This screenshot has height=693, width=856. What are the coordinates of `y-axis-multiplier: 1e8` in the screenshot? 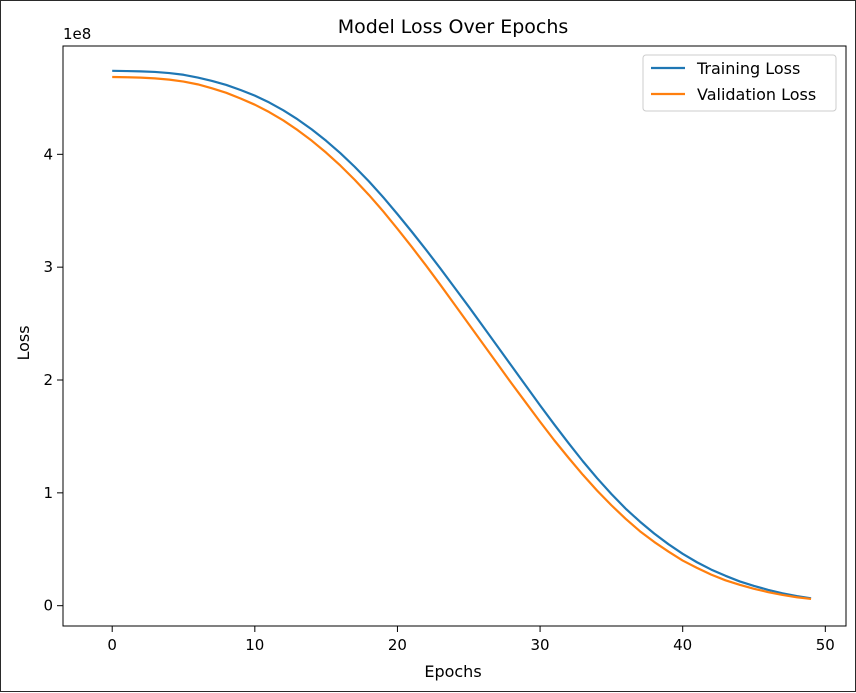 It's located at (77, 34).